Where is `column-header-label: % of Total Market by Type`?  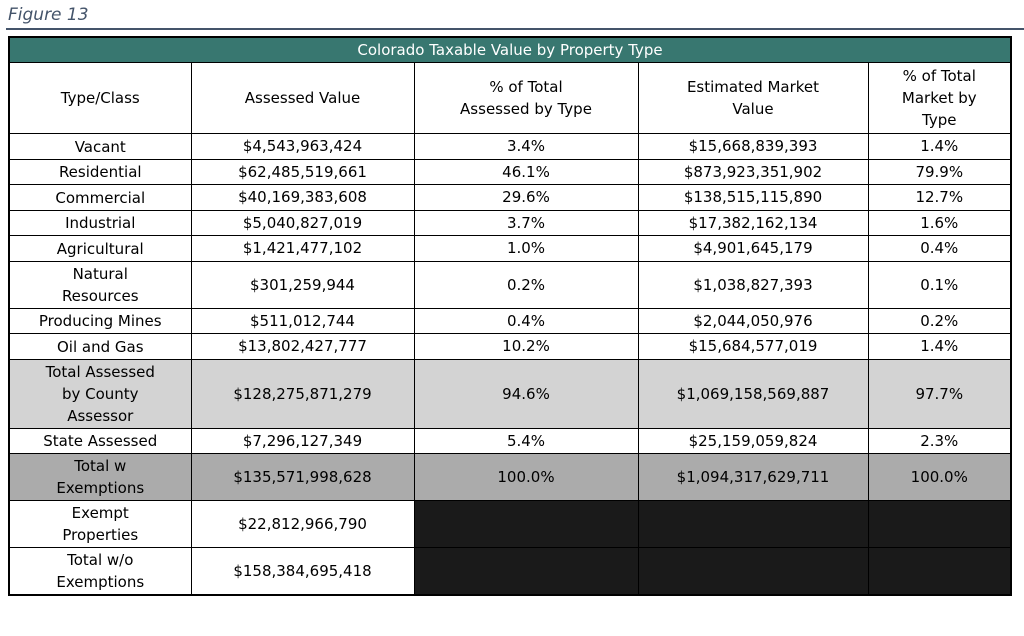
column-header-label: % of Total Market by Type is located at coordinates (939, 98).